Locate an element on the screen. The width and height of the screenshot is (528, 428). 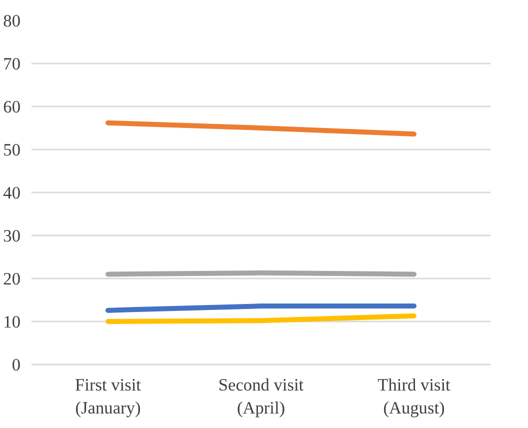
y-tick-label: 60 is located at coordinates (11, 107).